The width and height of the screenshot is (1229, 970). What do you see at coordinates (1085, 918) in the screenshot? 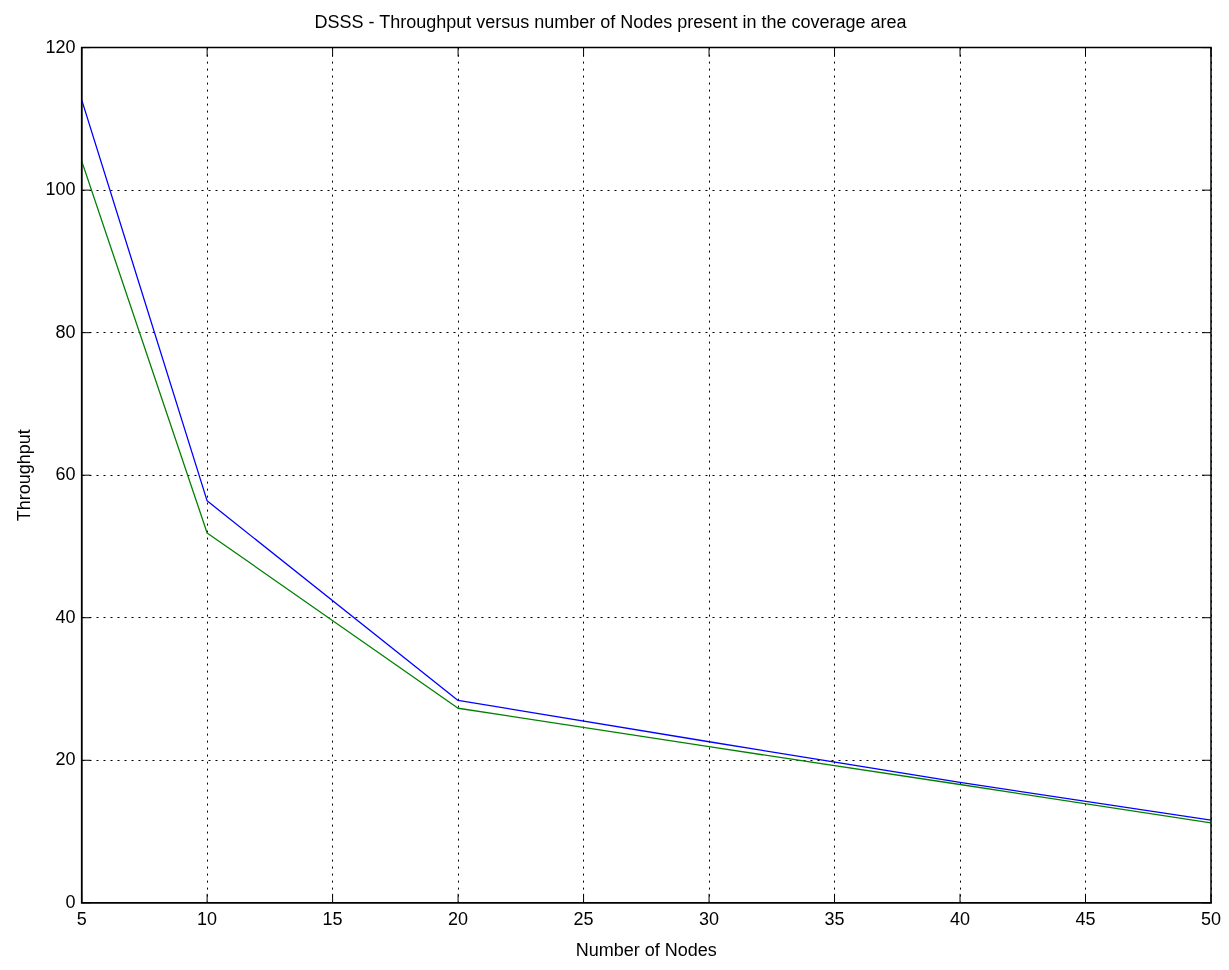
I see `x-tick-label: 45` at bounding box center [1085, 918].